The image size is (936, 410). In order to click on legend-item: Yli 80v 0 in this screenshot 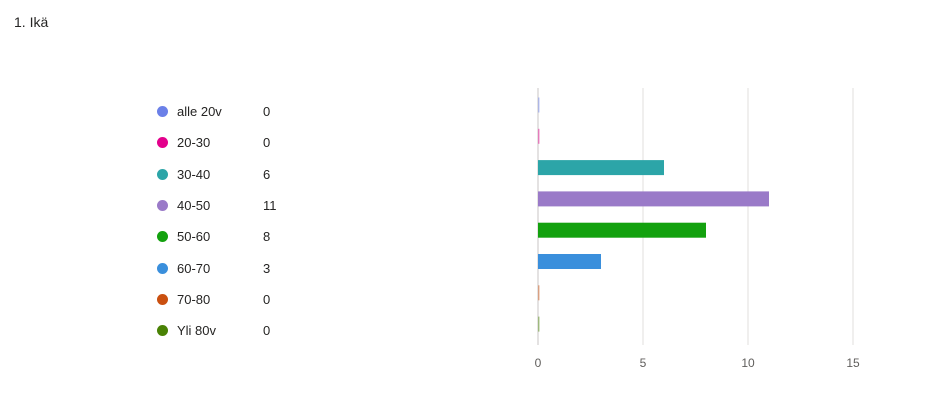, I will do `click(227, 330)`.